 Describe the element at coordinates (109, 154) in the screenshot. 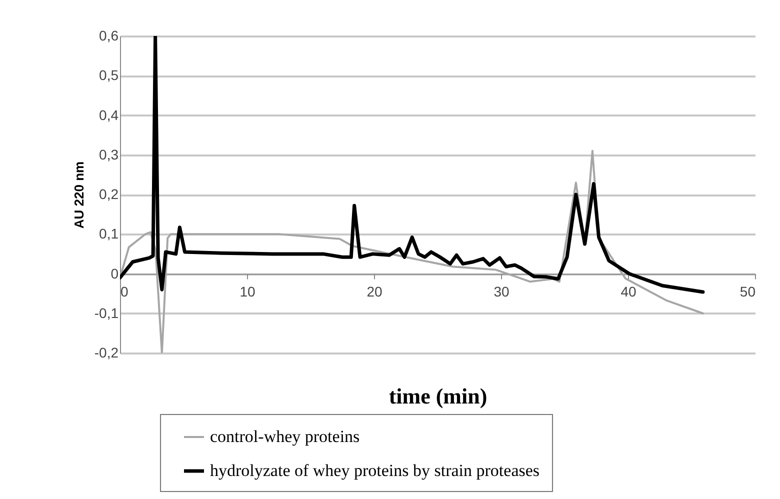

I see `y-tick-label: 0,3` at that location.